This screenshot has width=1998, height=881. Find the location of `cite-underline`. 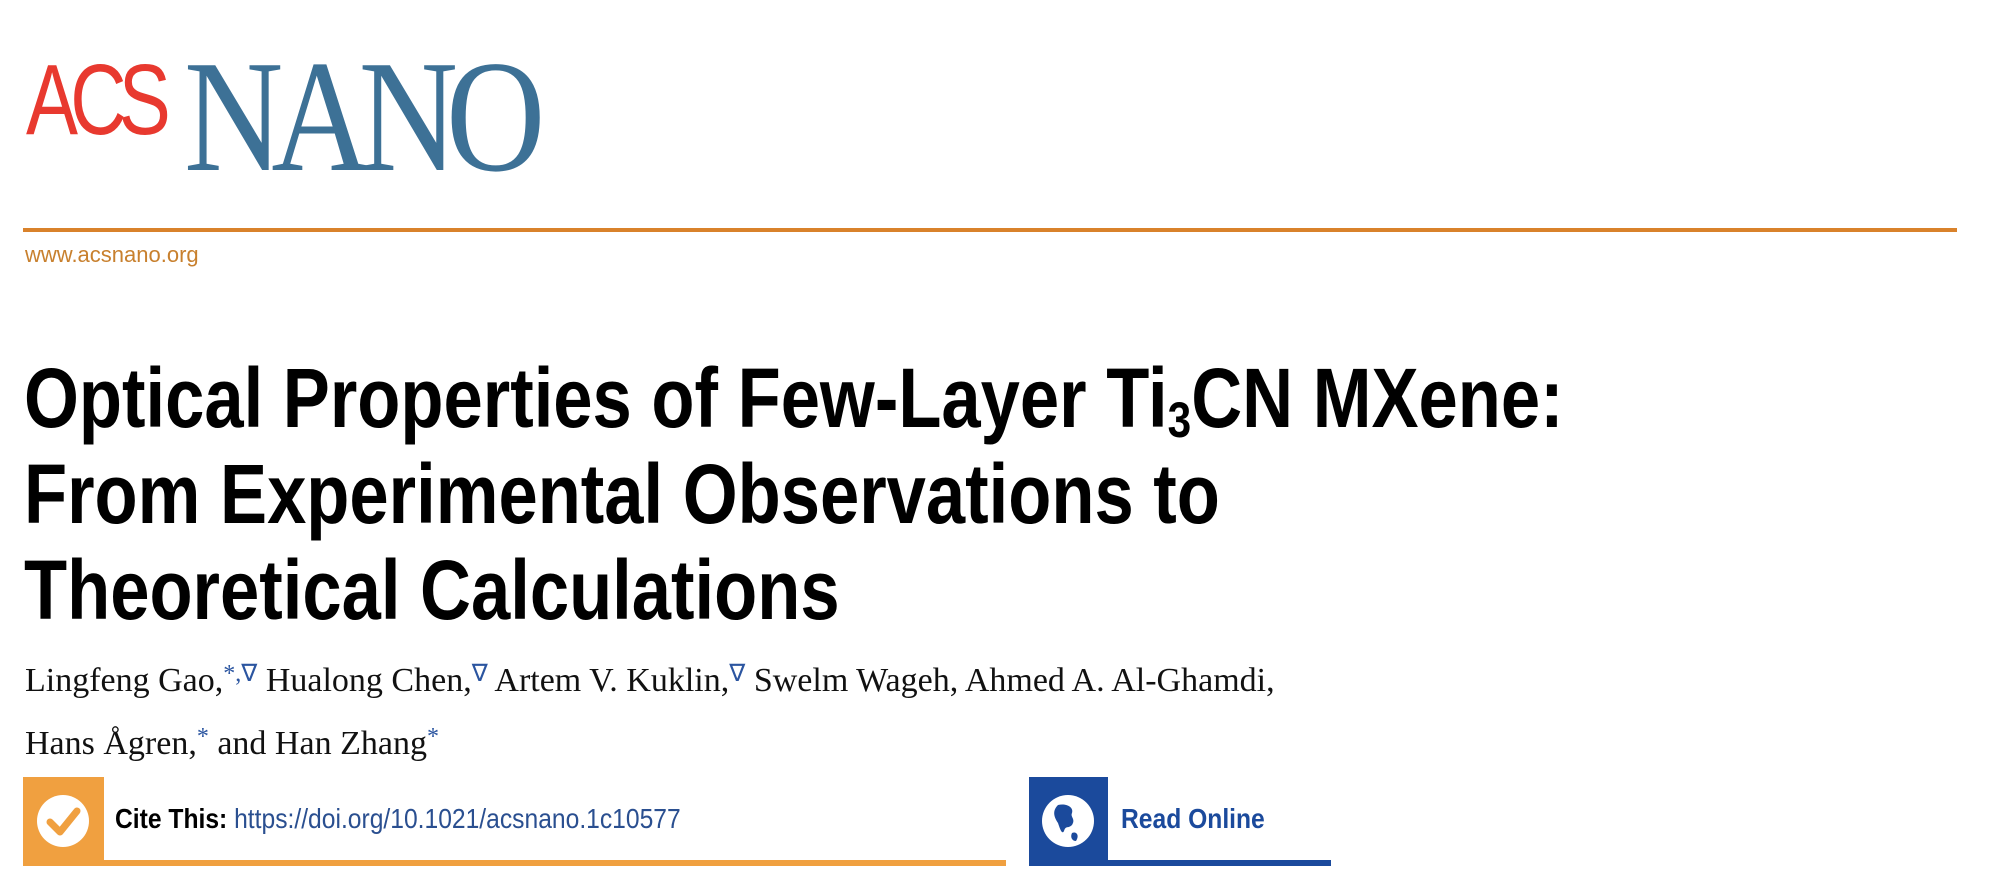

cite-underline is located at coordinates (514, 863).